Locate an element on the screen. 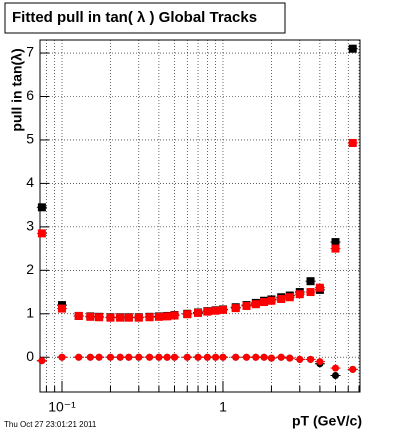  y-tick-label: 5 is located at coordinates (30, 139).